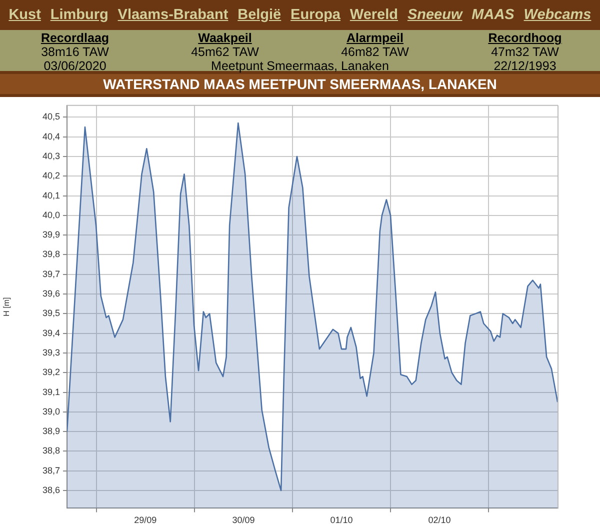  Describe the element at coordinates (75, 66) in the screenshot. I see `text: 03/06/2020` at that location.